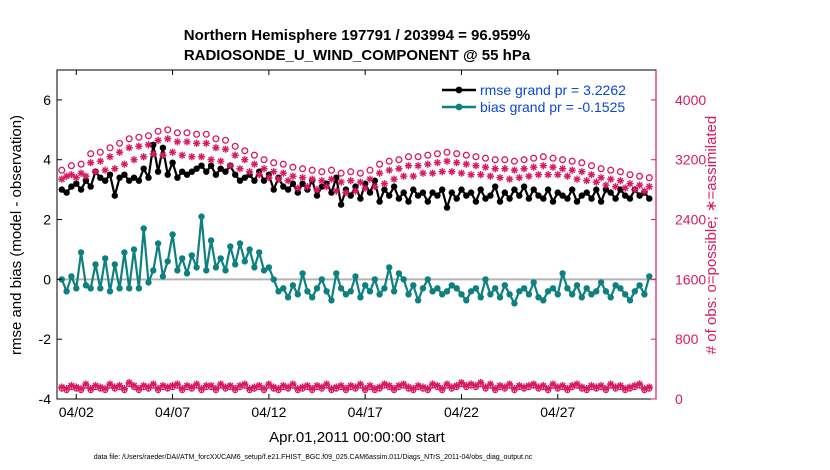  What do you see at coordinates (678, 249) in the screenshot?
I see `y-axis-right: 0 800 1600 2400 3200 4000` at bounding box center [678, 249].